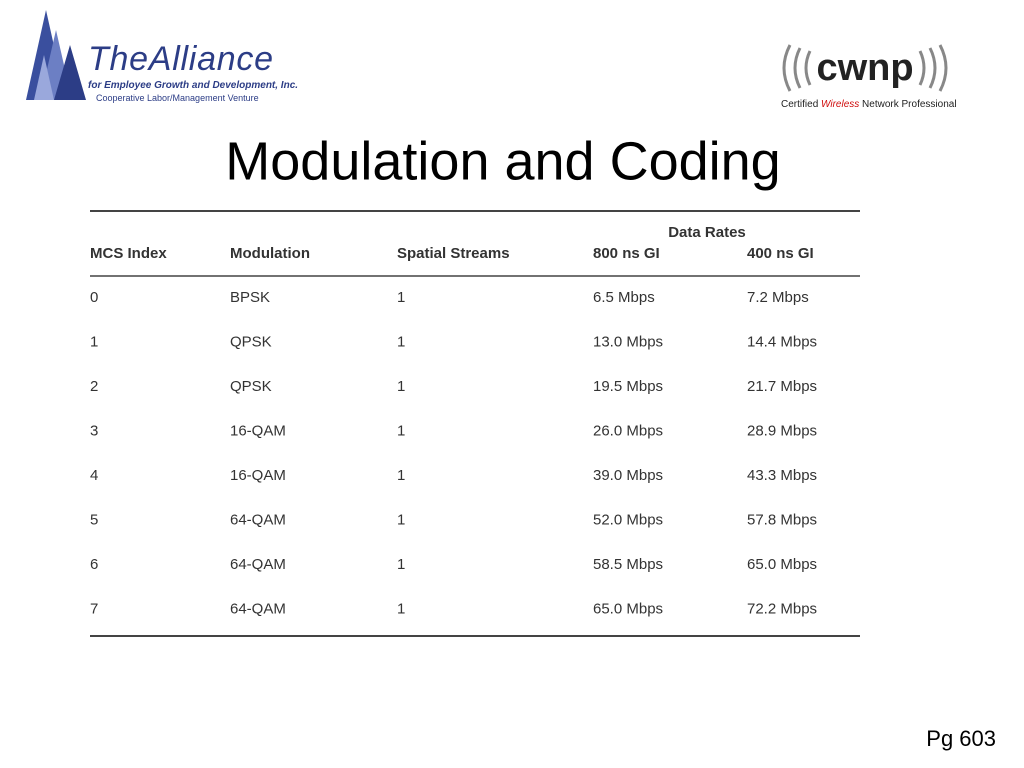 This screenshot has height=768, width=1024. I want to click on cwnp-tagline: Certified Wireless Network Professional, so click(866, 104).